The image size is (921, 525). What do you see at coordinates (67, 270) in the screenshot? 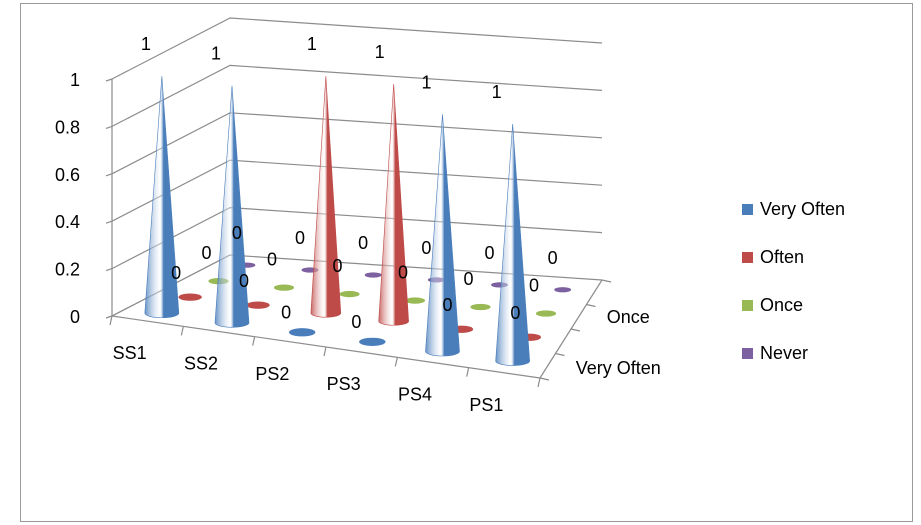
I see `y-tick-label: 0.2` at bounding box center [67, 270].